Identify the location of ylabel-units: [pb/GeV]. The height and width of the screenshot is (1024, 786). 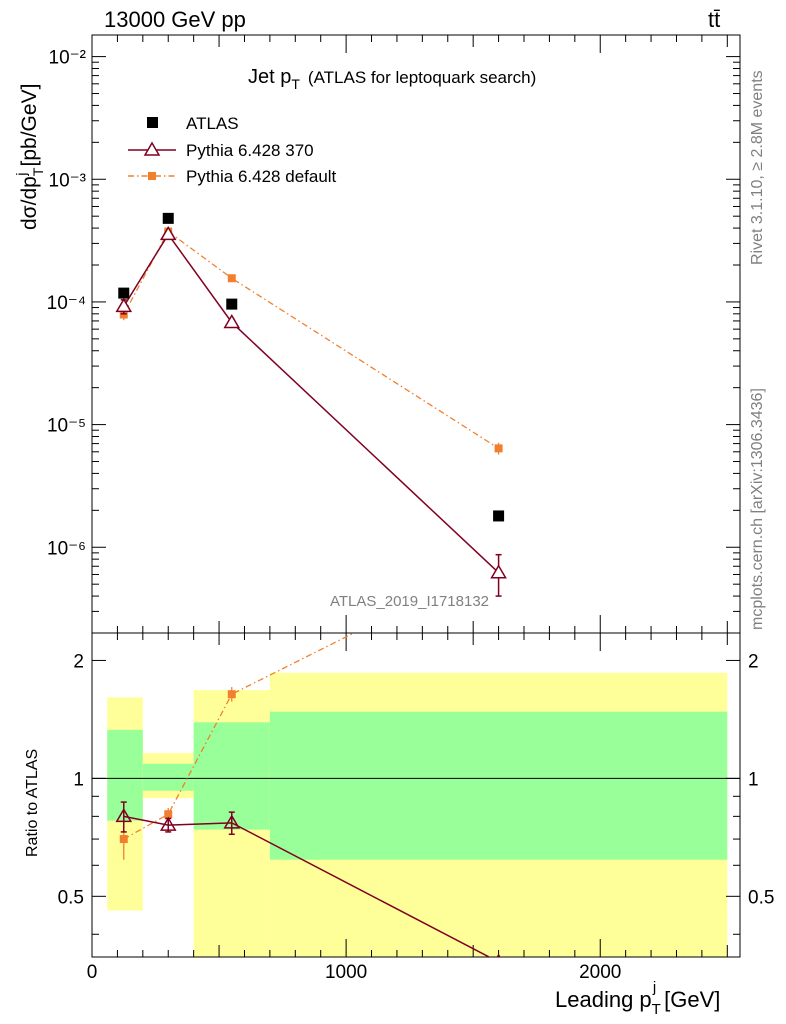
(29, 125).